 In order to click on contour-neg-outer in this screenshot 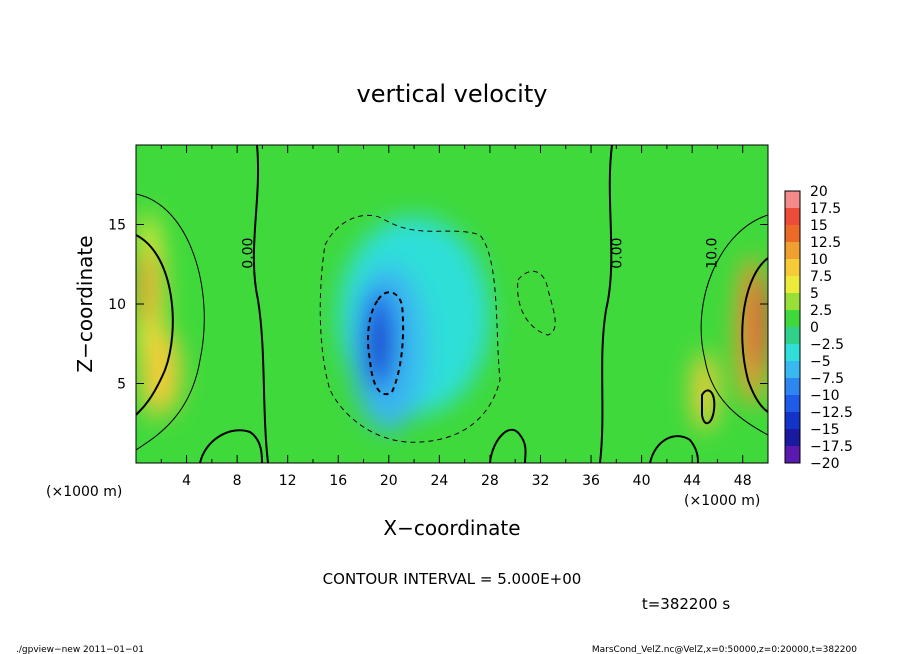, I will do `click(410, 328)`.